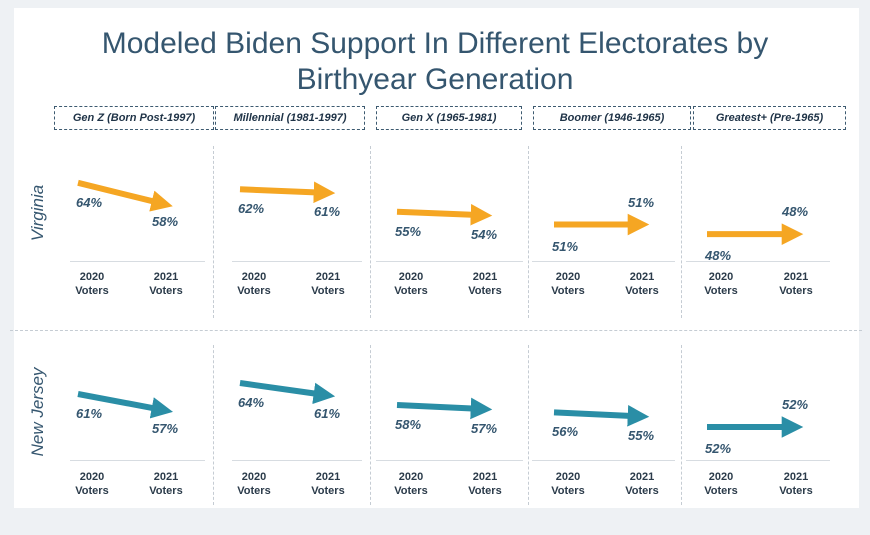  Describe the element at coordinates (769, 118) in the screenshot. I see `gen-label-greatest: Greatest+ (Pre-1965)` at that location.